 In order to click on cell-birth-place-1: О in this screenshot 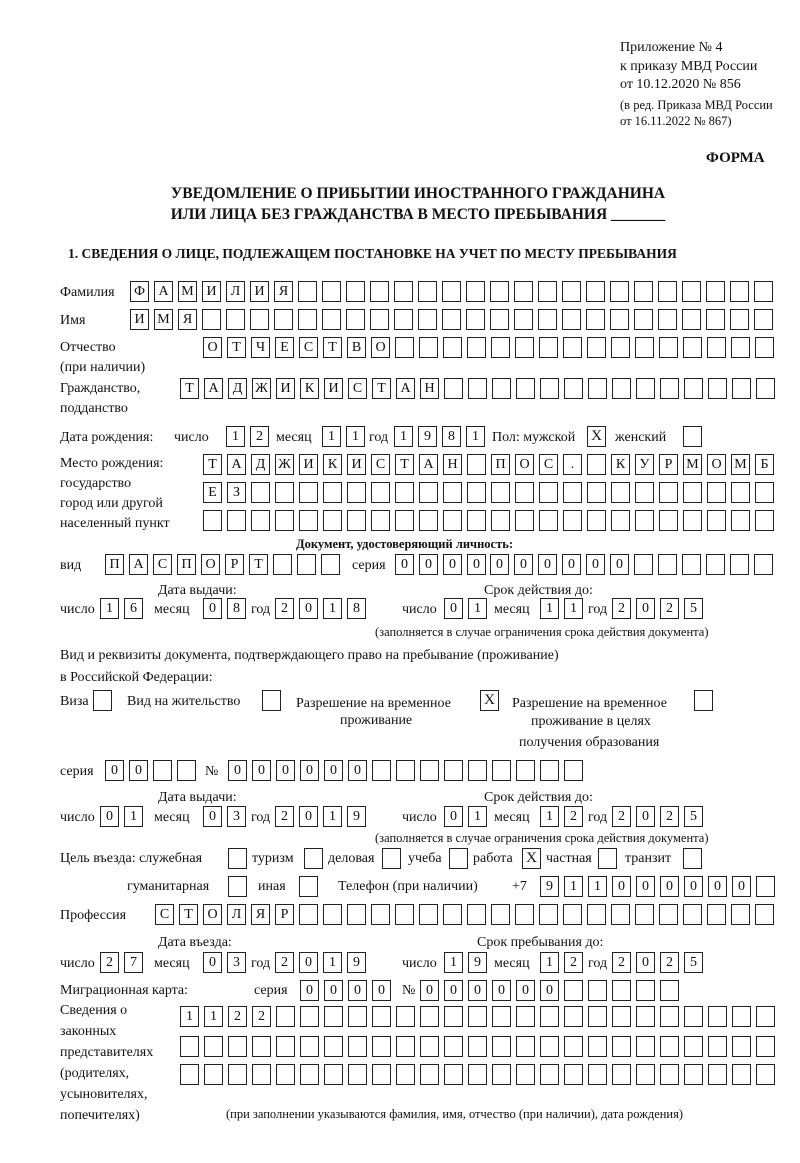, I will do `click(716, 464)`.